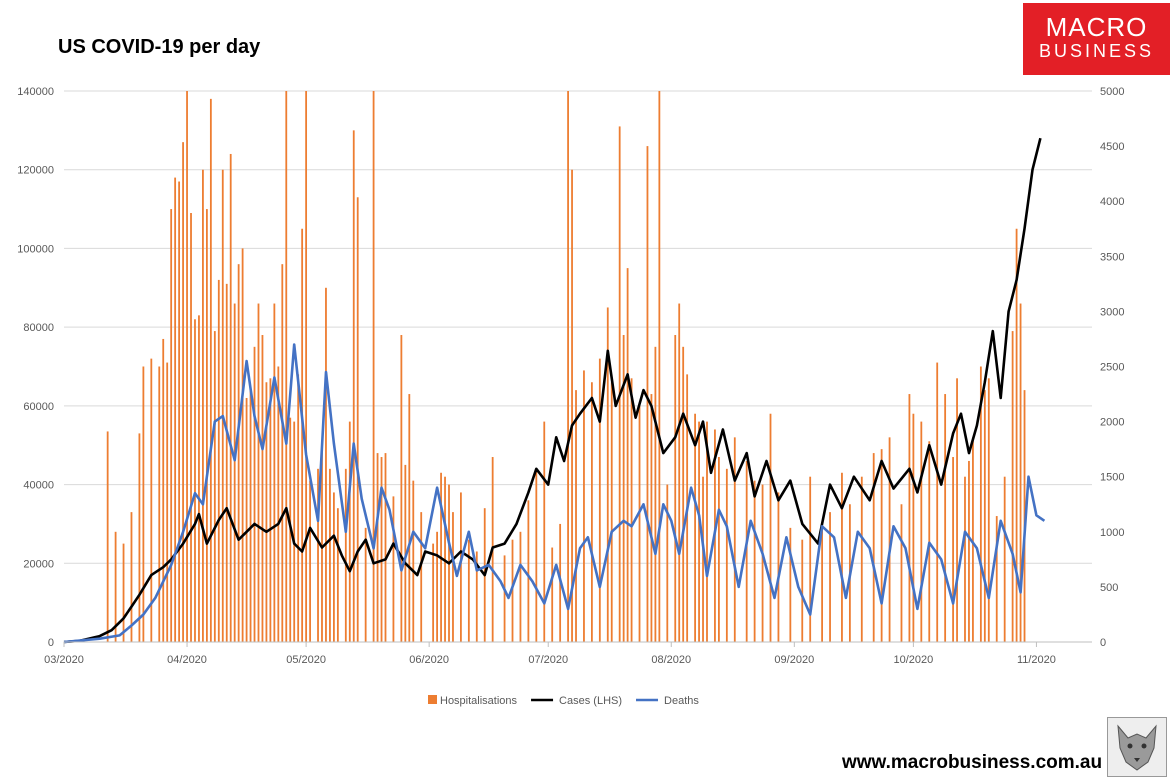 The image size is (1171, 781). I want to click on left-axis-ticks: 0 20000 40000 60000 80000 100000 120000 140000, so click(35, 367).